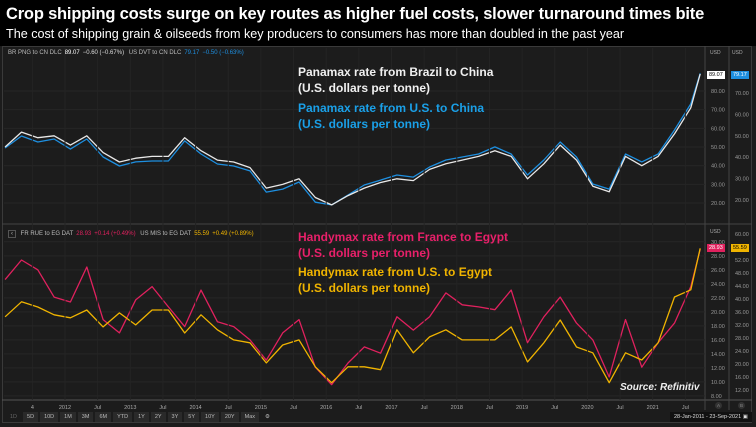 Image resolution: width=756 pixels, height=427 pixels. What do you see at coordinates (249, 417) in the screenshot?
I see `period-button-max: Max` at bounding box center [249, 417].